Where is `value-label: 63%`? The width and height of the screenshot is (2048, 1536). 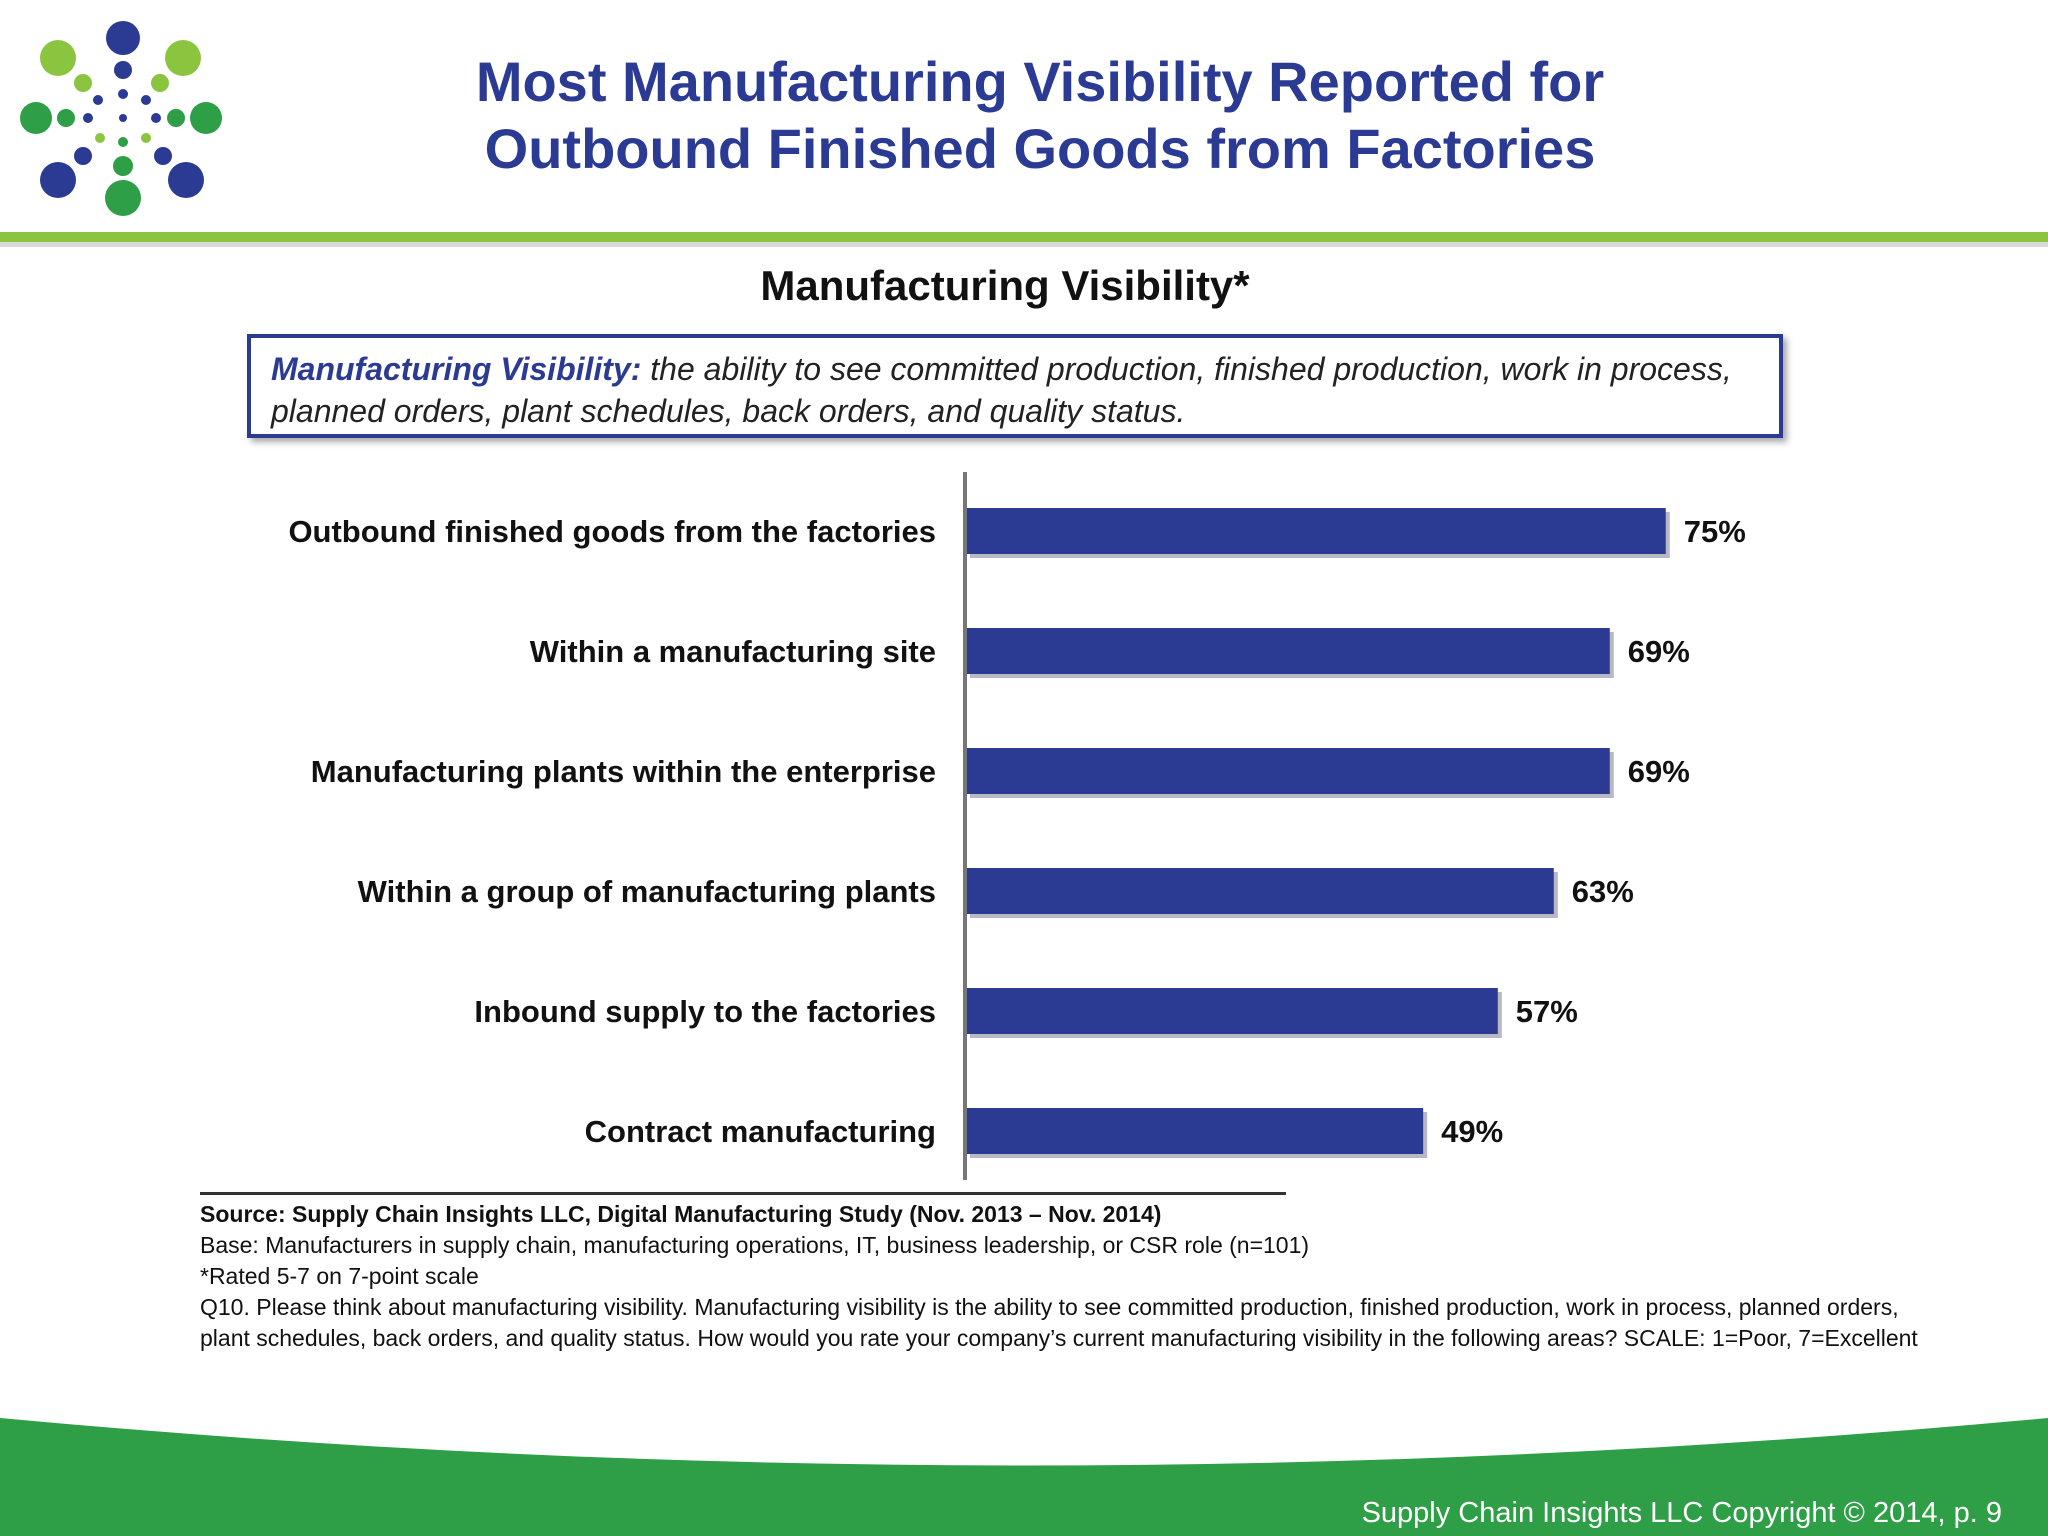
value-label: 63% is located at coordinates (1603, 891).